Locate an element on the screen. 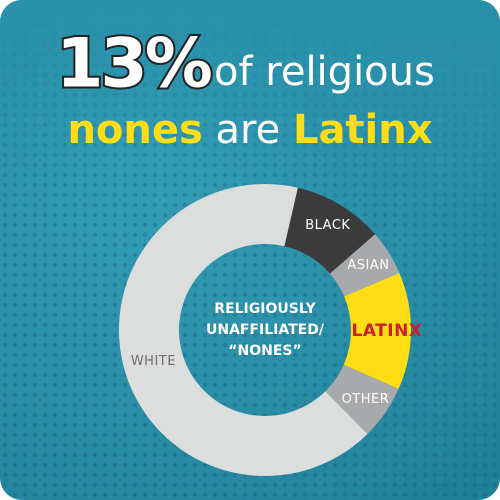 Image resolution: width=500 pixels, height=500 pixels. slice-label: WHITE is located at coordinates (153, 361).